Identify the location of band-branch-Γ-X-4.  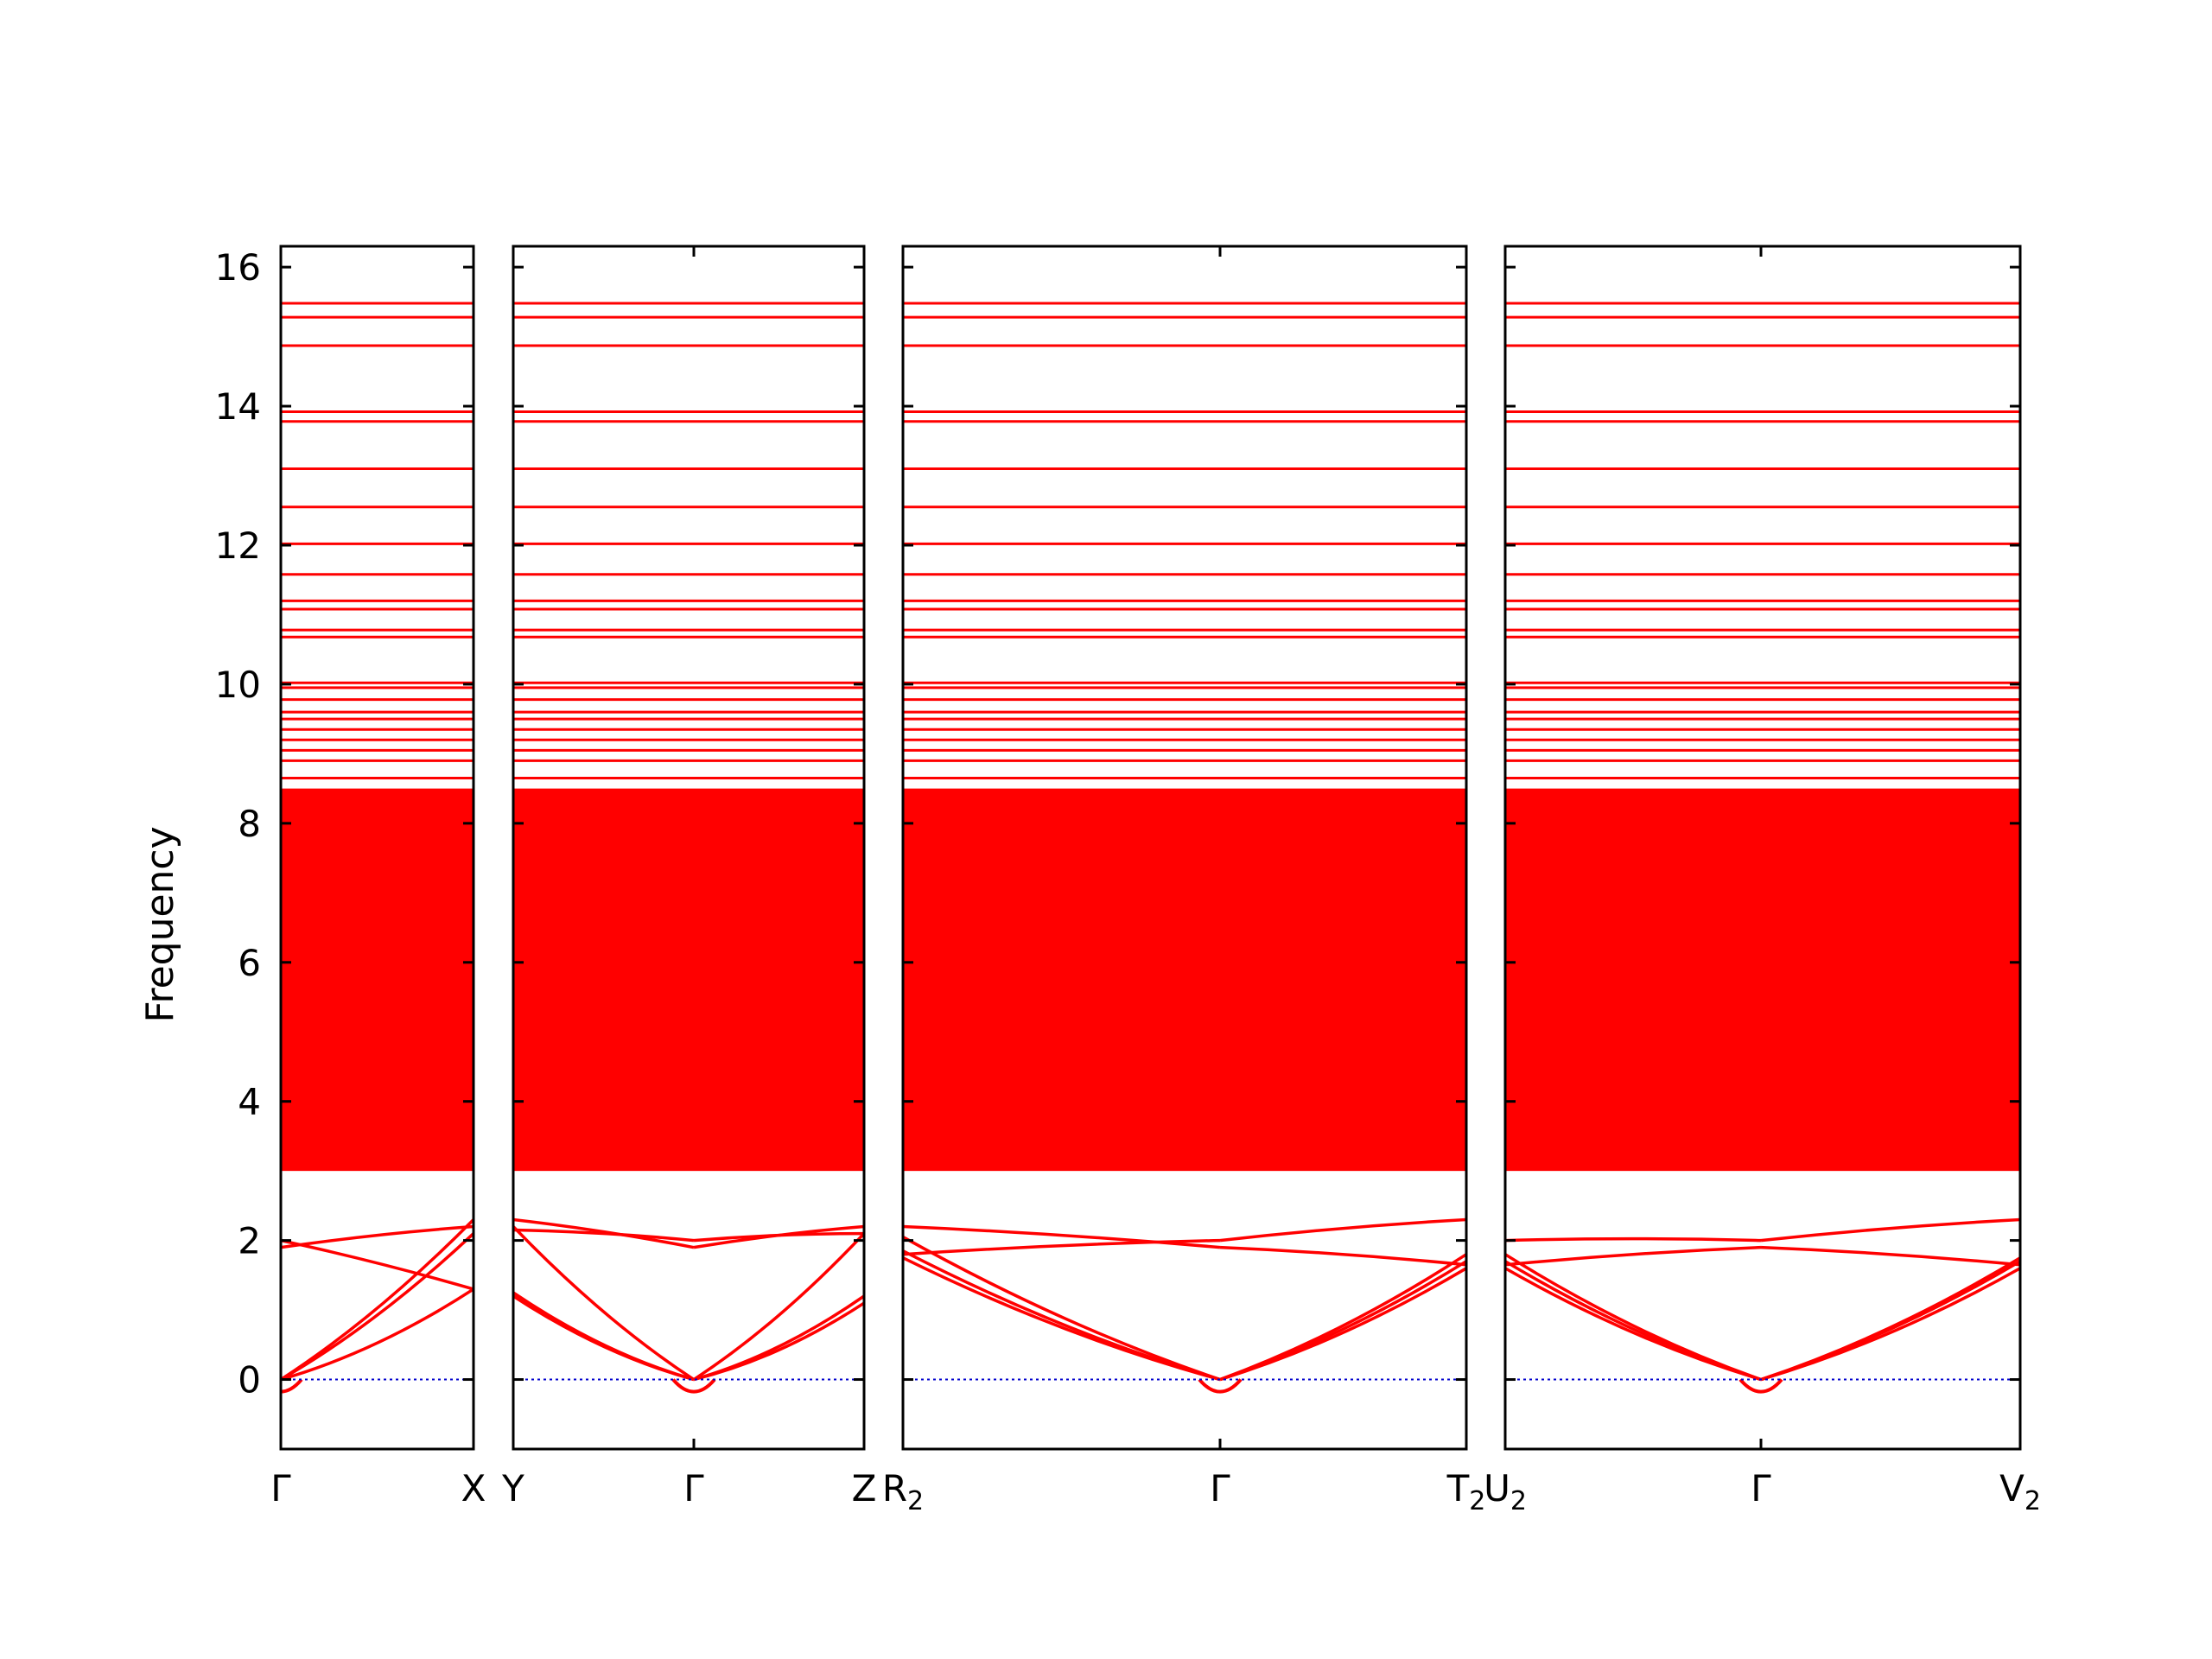
(377, 1264).